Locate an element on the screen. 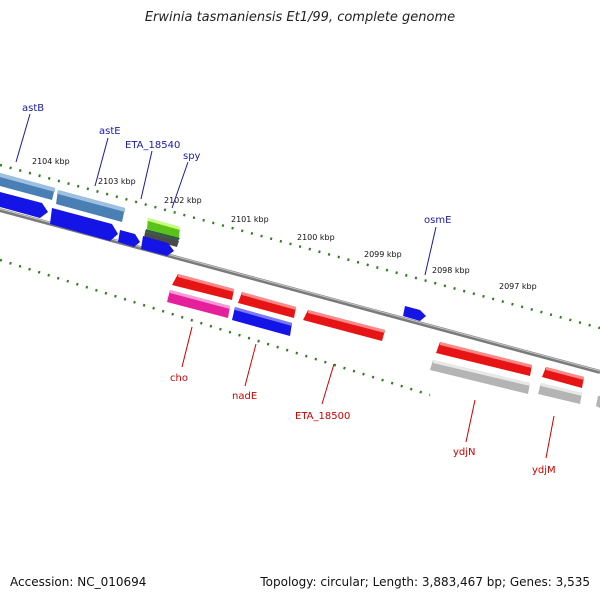 This screenshot has height=600, width=600. gene-blue-4-feature is located at coordinates (157, 246).